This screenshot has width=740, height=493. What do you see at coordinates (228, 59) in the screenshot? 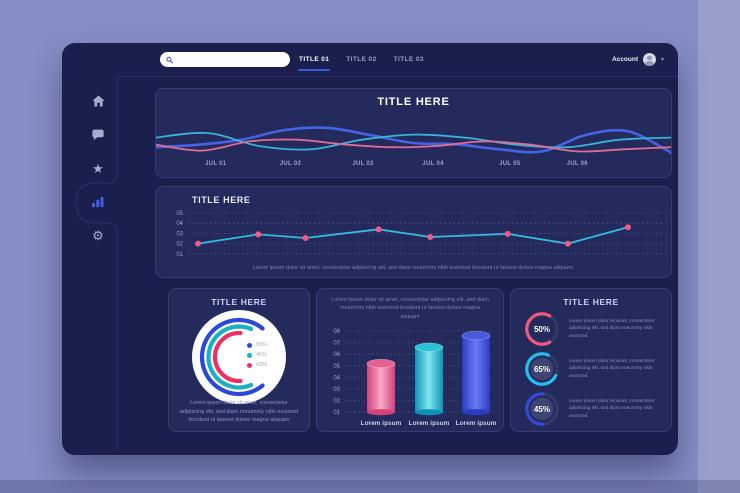
I see `search-input` at bounding box center [228, 59].